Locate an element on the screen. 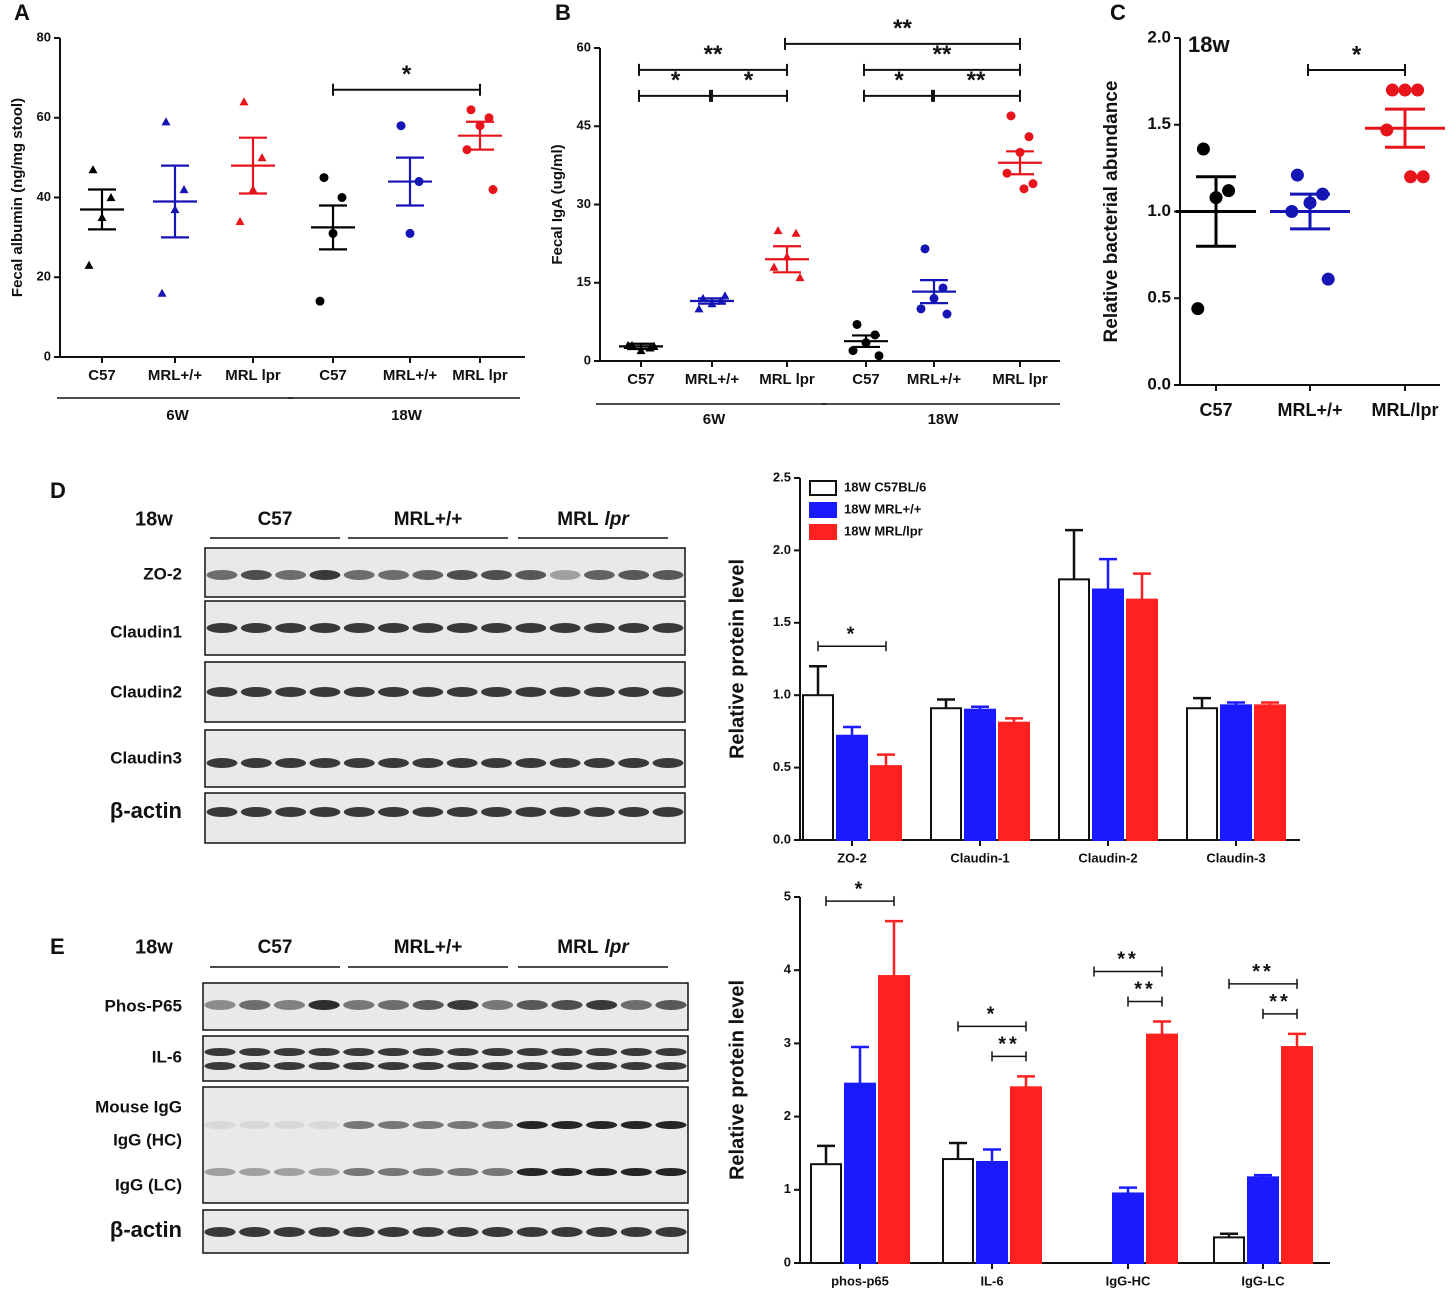 The image size is (1456, 1289). y-axis-label: Relative bacterial abundance is located at coordinates (1111, 212).